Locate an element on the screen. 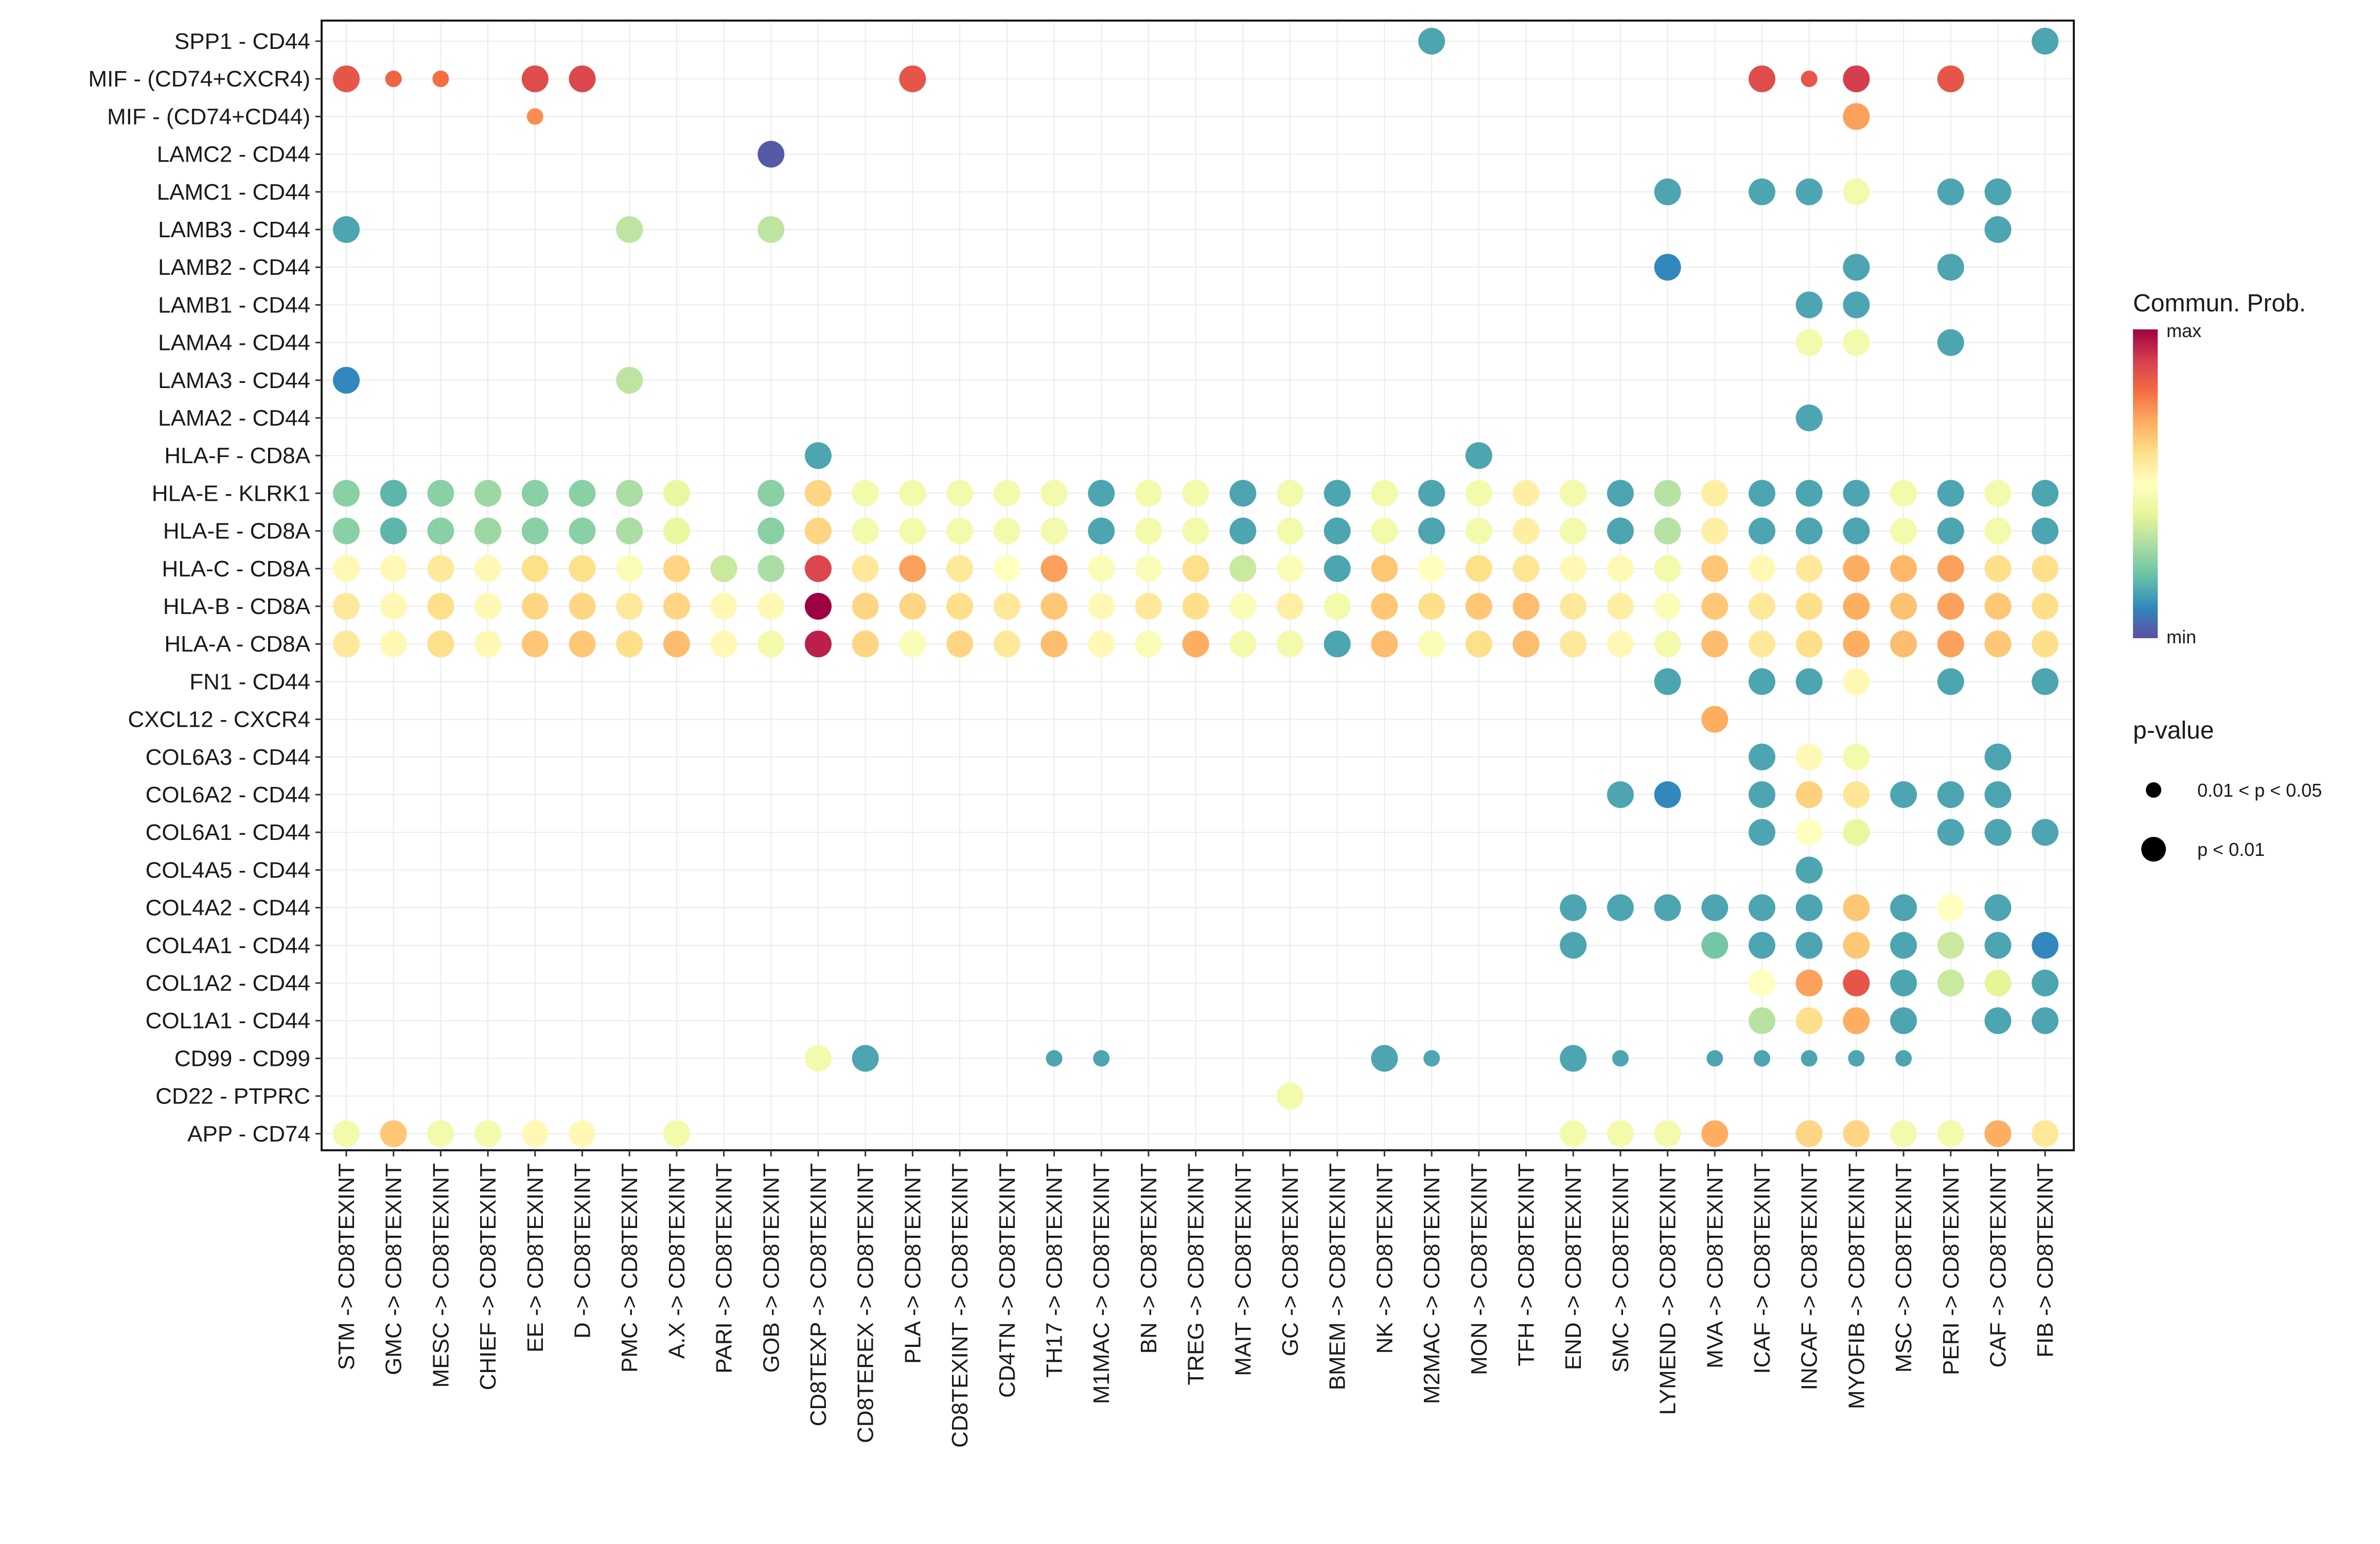  x-tick-label: BN -> CD8TEXINT is located at coordinates (1148, 1259).